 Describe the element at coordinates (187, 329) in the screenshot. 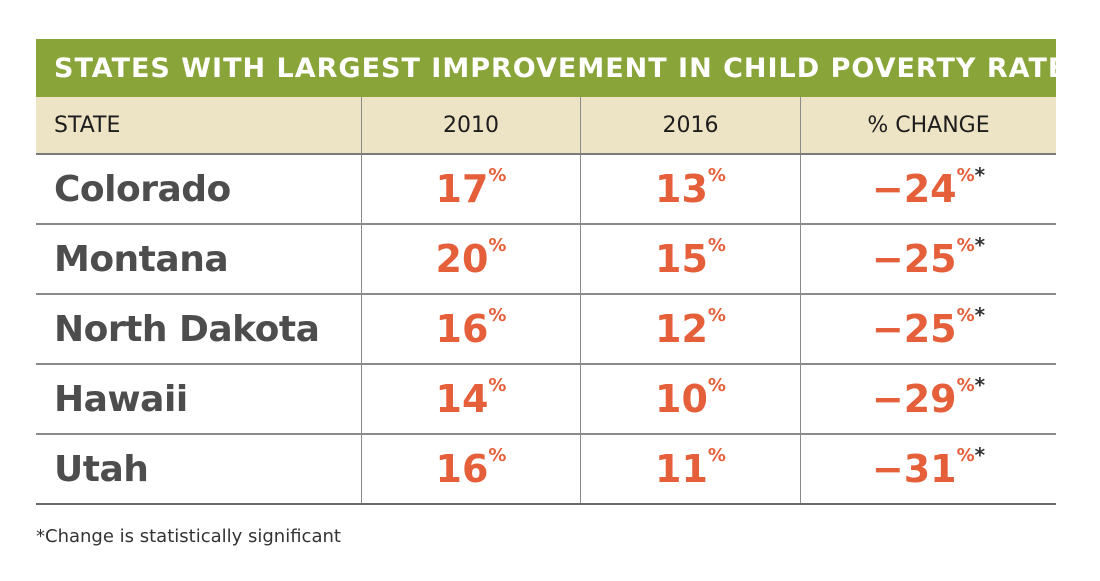

I see `state-name: North Dakota` at that location.